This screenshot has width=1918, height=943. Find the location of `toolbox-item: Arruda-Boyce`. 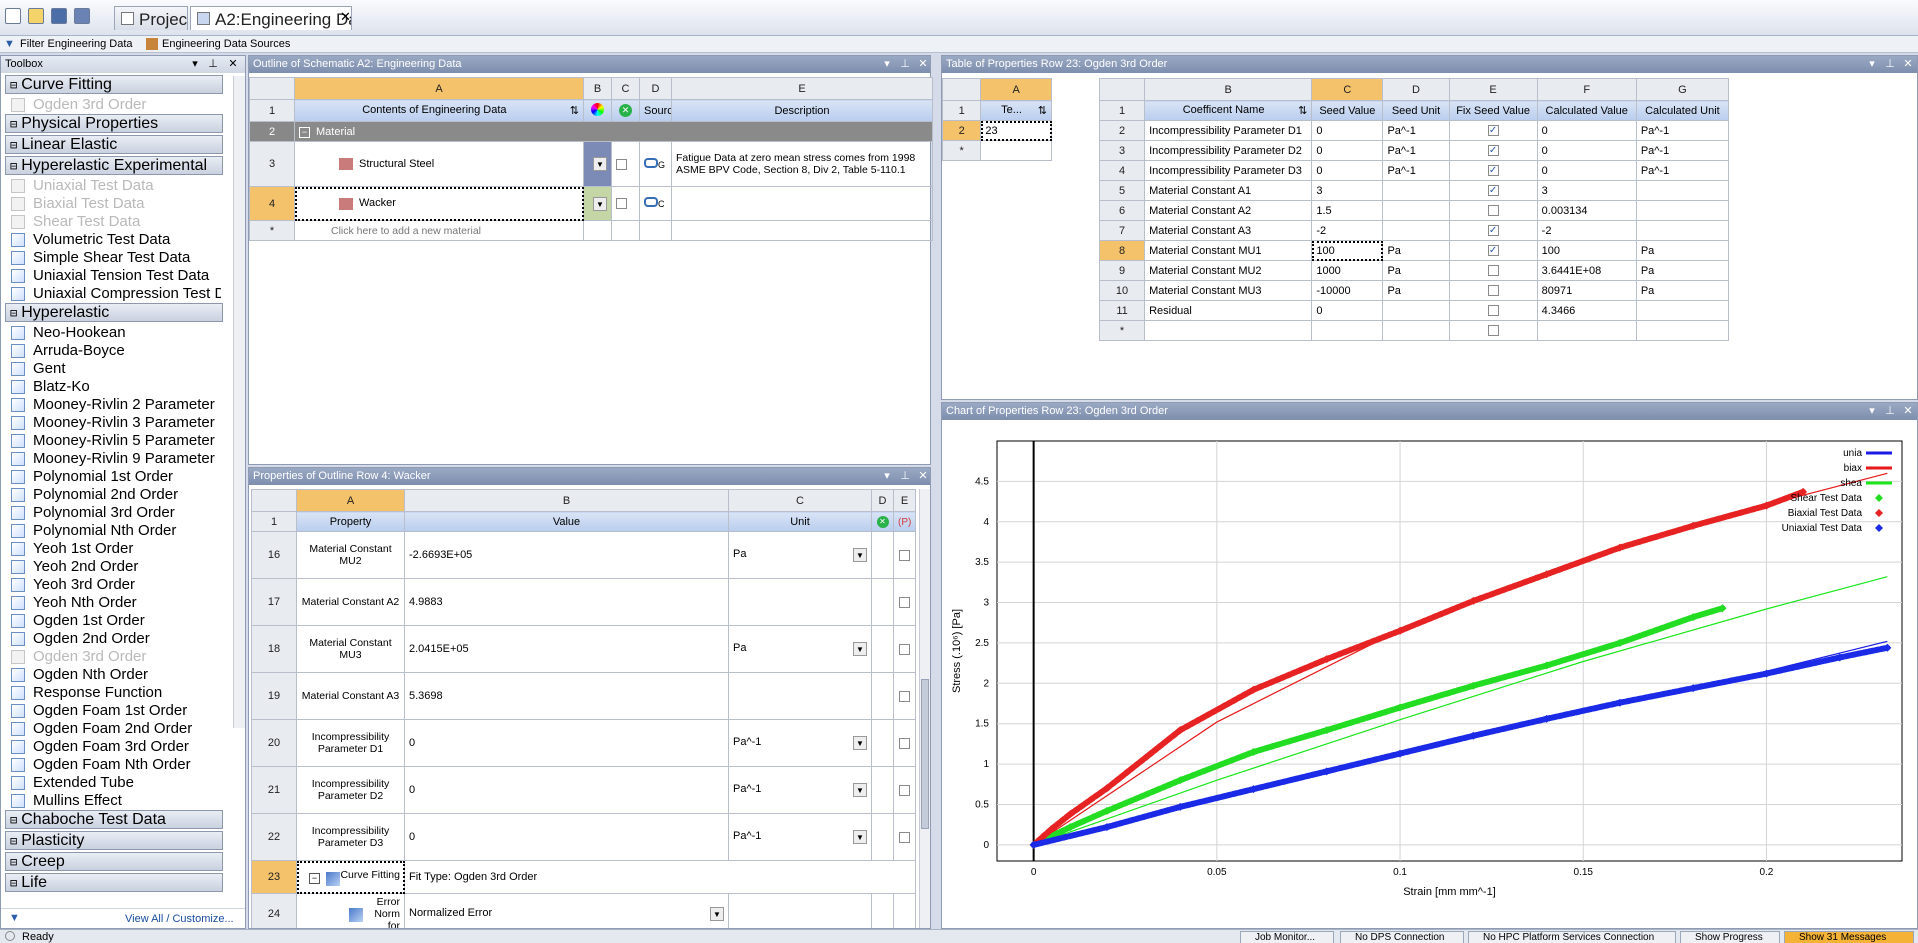

toolbox-item: Arruda-Boyce is located at coordinates (116, 351).